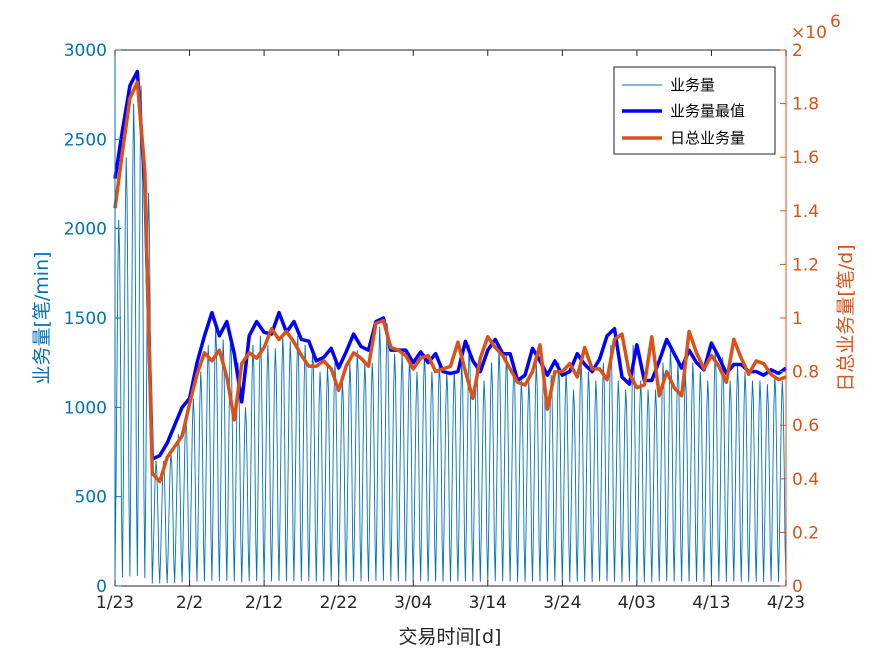  Describe the element at coordinates (846, 317) in the screenshot. I see `right-y-axis-title: 日总业务量[笔/d]` at that location.